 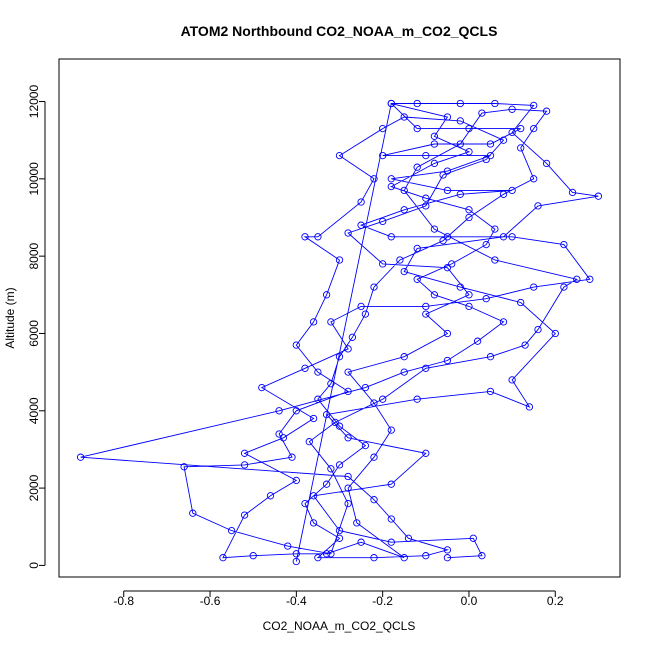 I want to click on x-tick-label: 0.0, so click(x=469, y=601).